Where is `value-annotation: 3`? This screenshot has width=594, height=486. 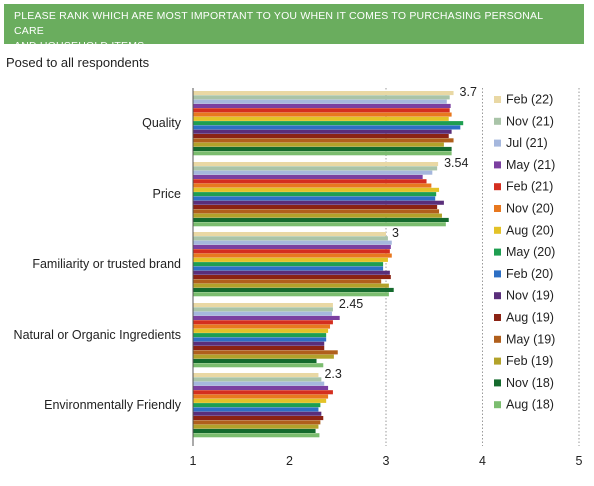 value-annotation: 3 is located at coordinates (395, 233).